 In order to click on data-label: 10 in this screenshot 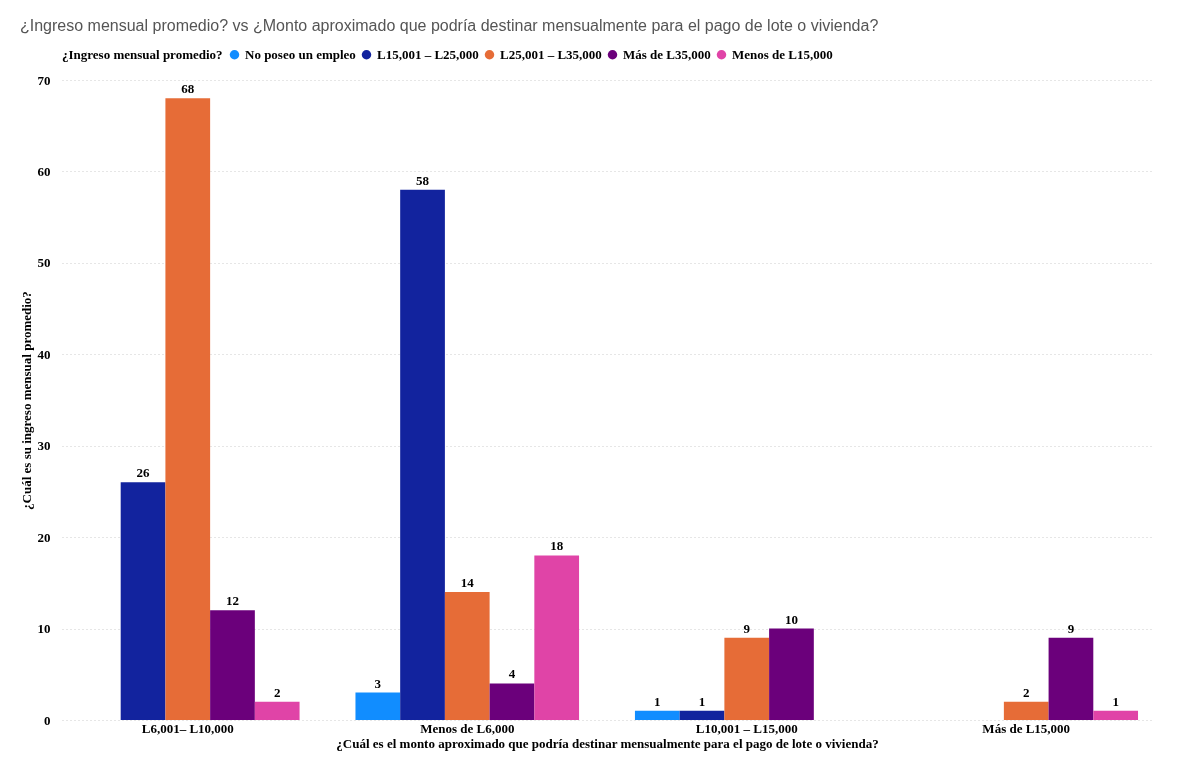, I will do `click(791, 619)`.